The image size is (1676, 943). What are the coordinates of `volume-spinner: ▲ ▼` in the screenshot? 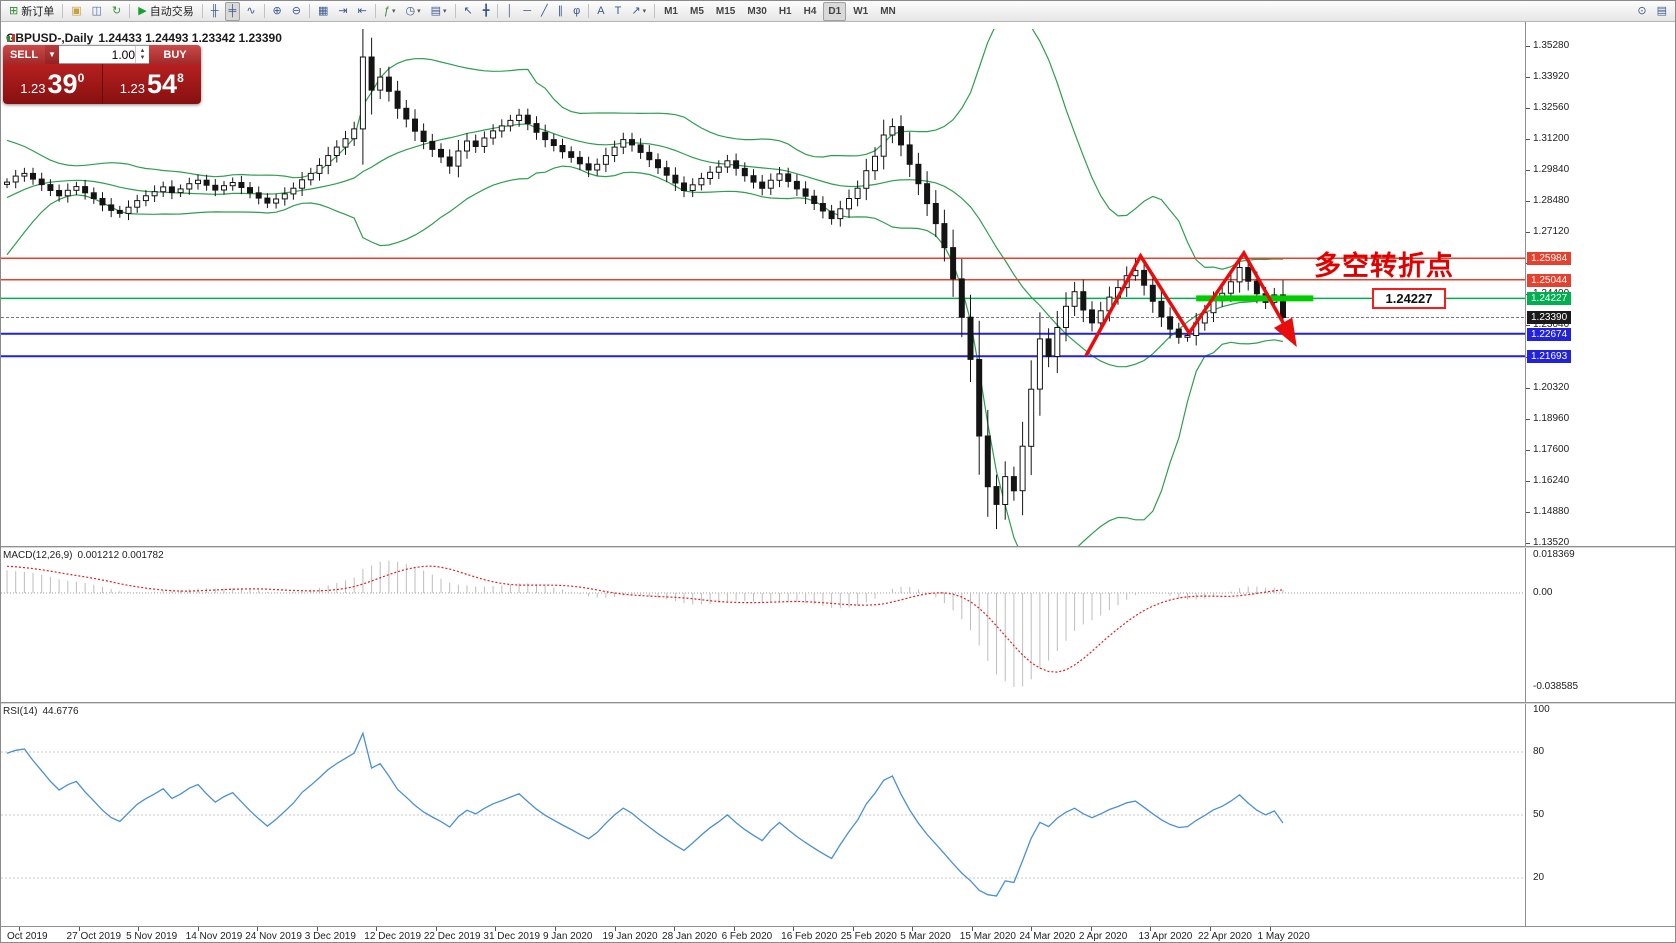 It's located at (142, 54).